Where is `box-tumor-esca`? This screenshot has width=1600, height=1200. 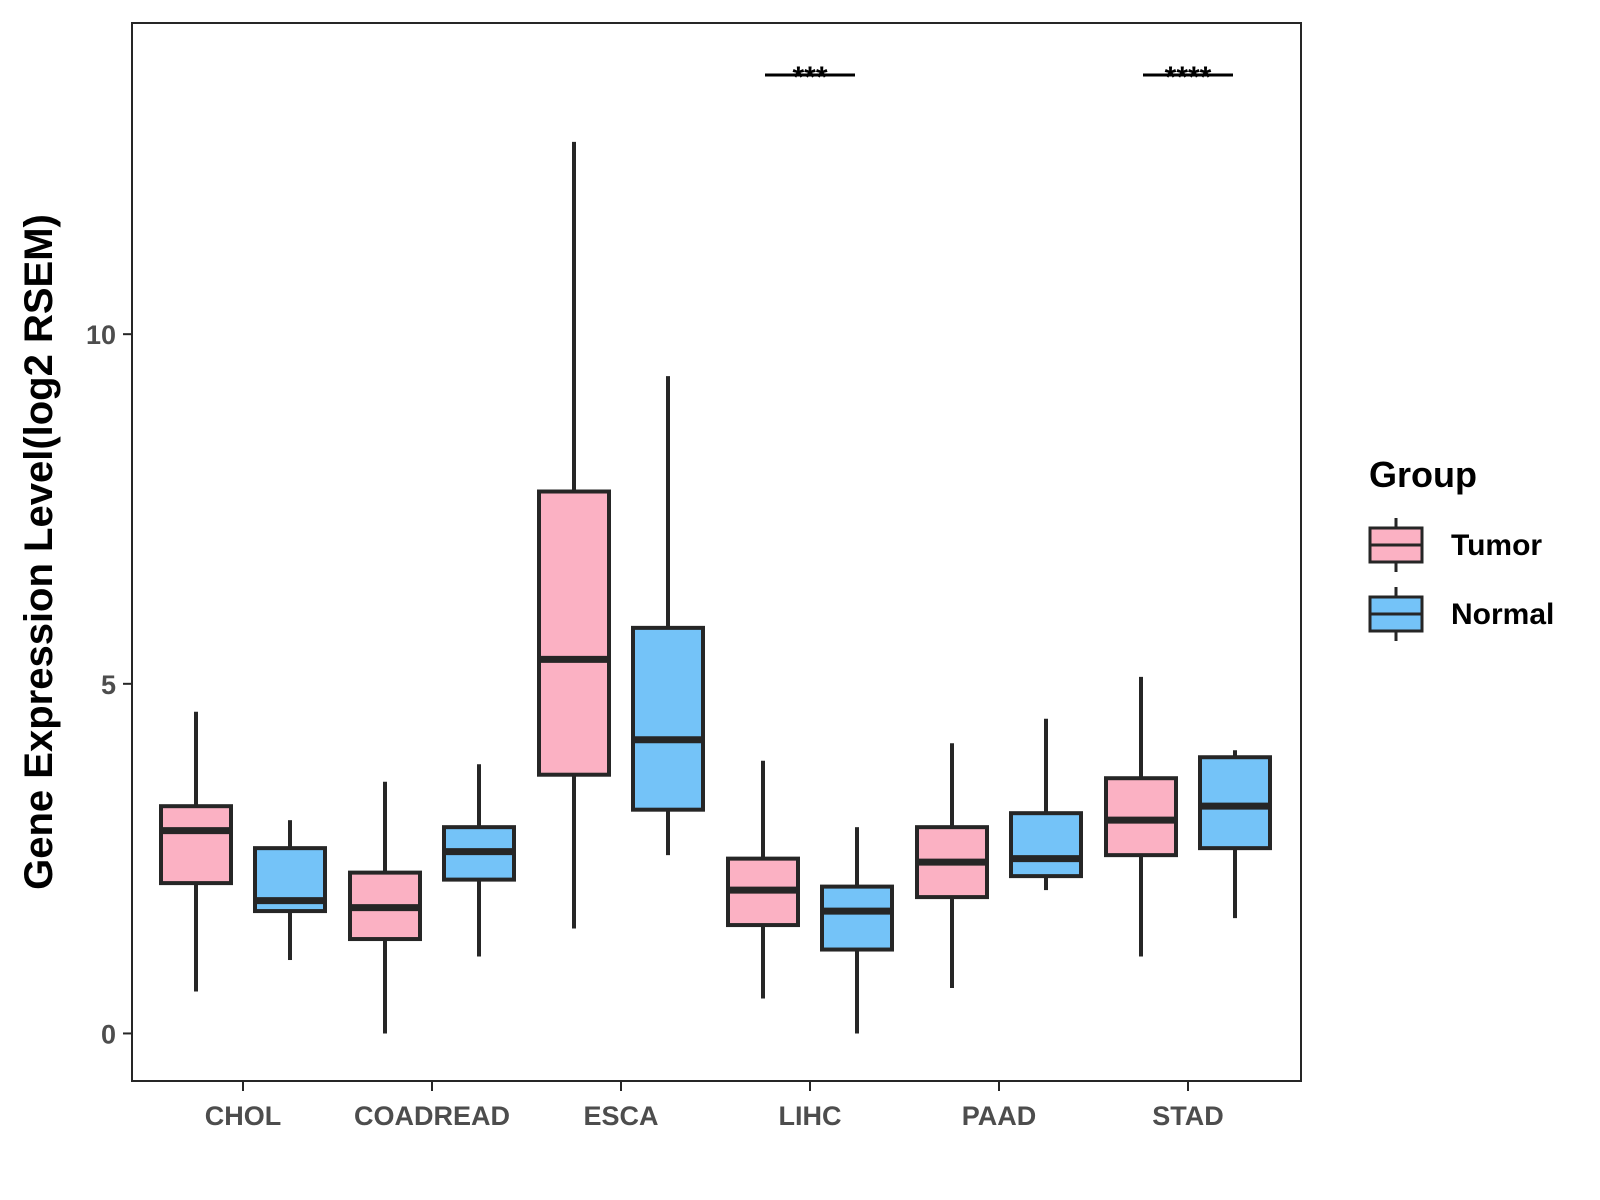 box-tumor-esca is located at coordinates (574, 535).